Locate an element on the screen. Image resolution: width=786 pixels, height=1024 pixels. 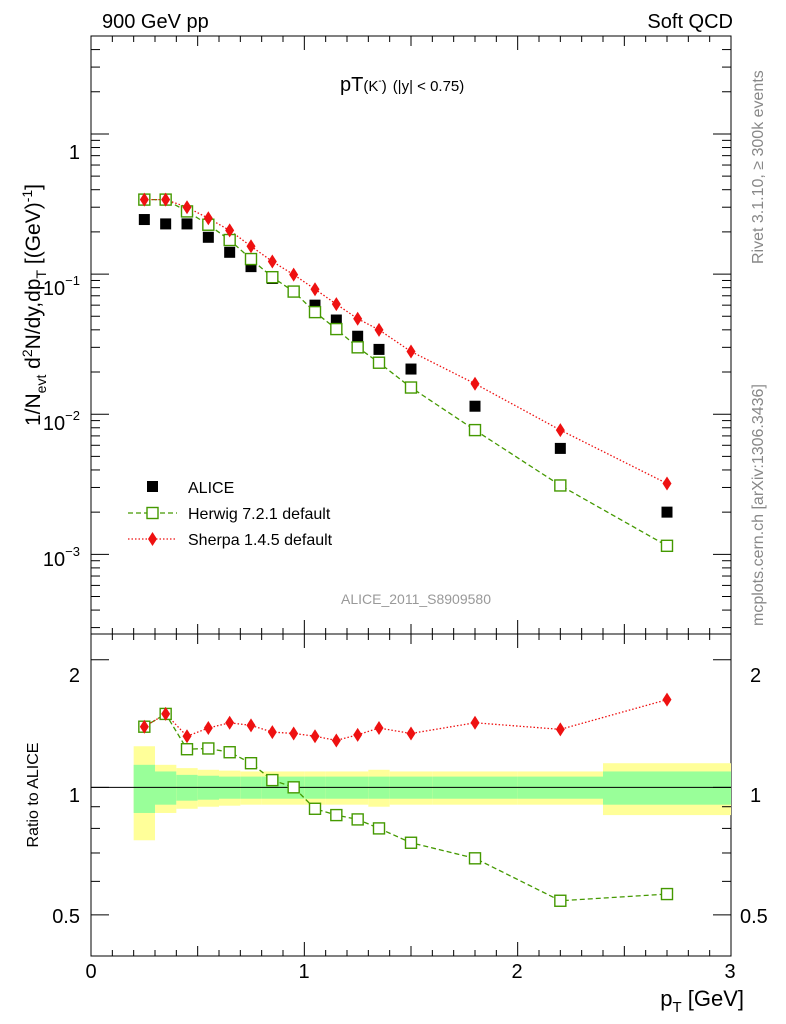
ytick-main-1e-1: 10⁻¹ is located at coordinates (61, 286).